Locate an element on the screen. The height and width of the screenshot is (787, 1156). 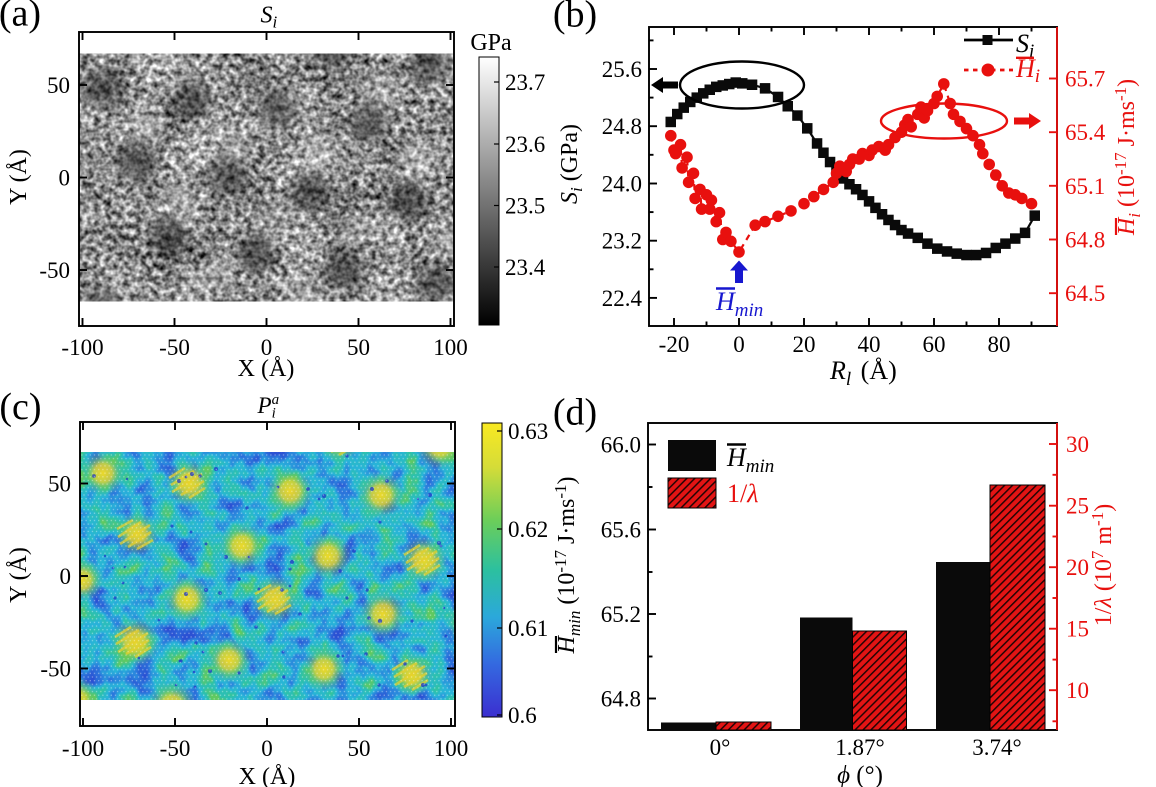
svg-text: 65.1 is located at coordinates (1085, 186).